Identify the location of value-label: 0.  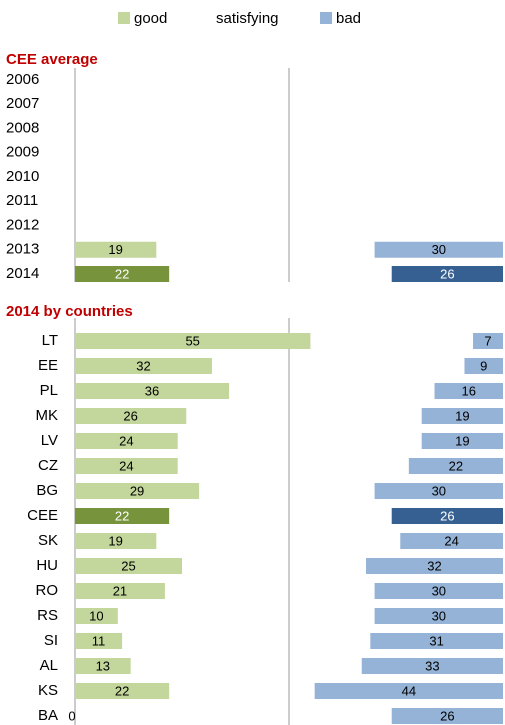
(71, 715).